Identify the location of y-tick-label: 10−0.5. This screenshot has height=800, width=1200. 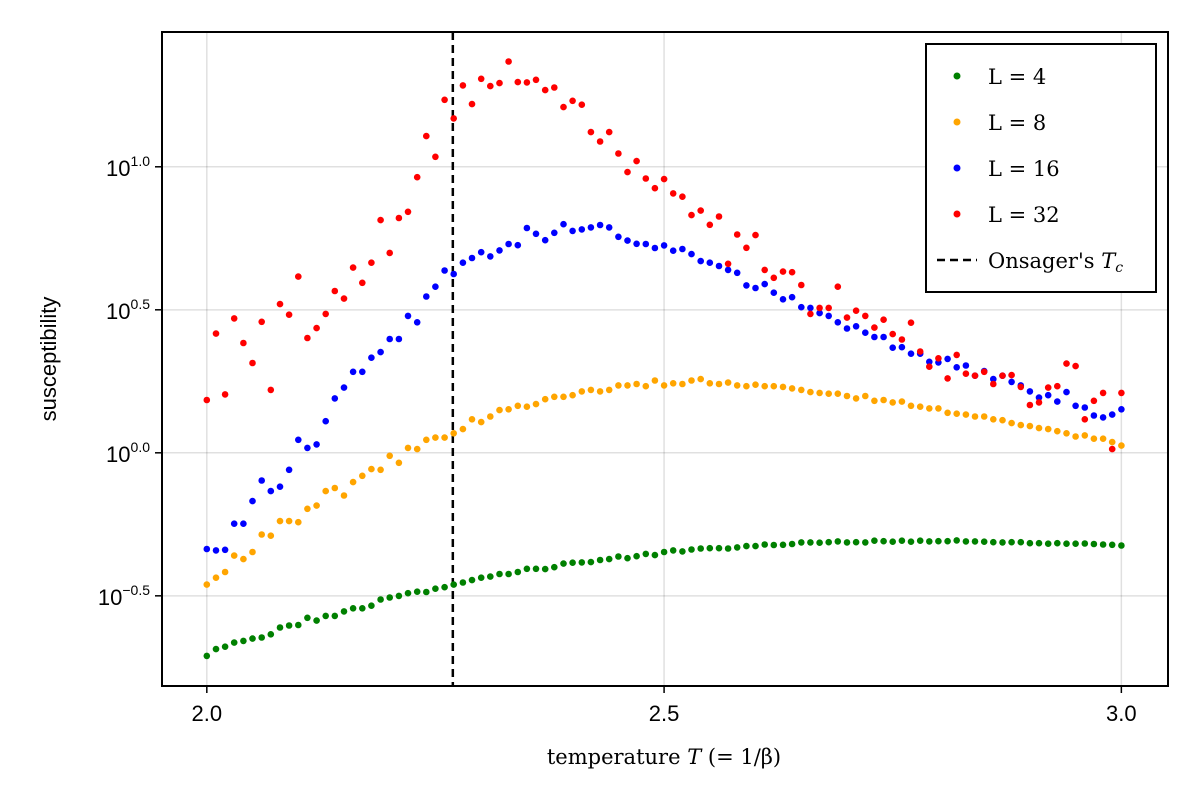
(124, 596).